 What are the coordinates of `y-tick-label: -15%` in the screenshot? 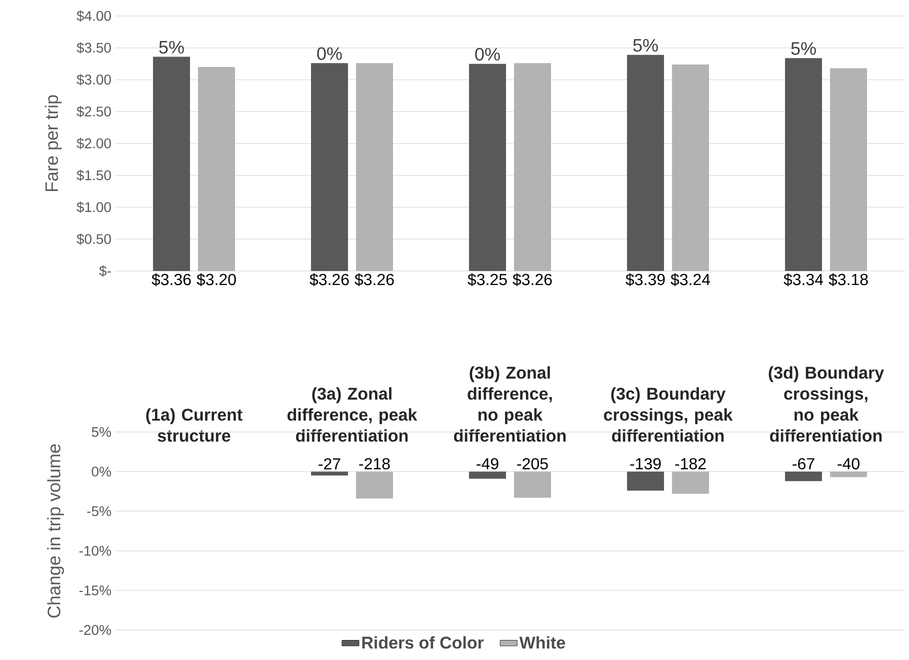 It's located at (95, 590).